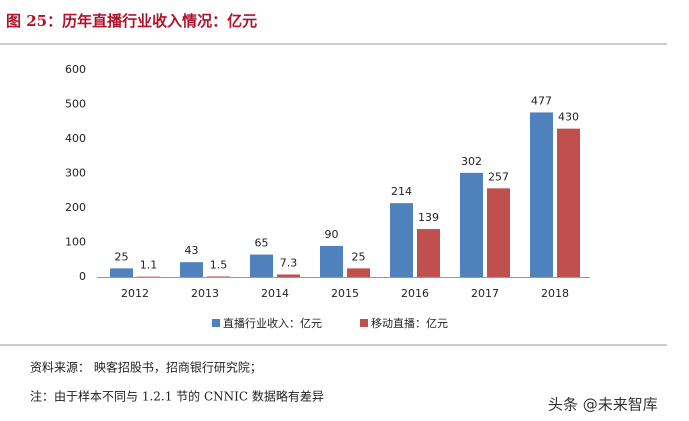  I want to click on watermark: 头条 @未来智库, so click(603, 405).